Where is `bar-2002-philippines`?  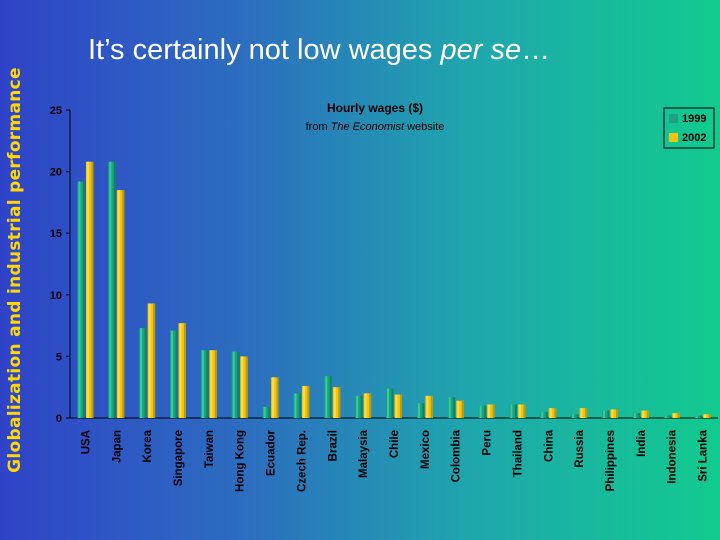
bar-2002-philippines is located at coordinates (614, 413).